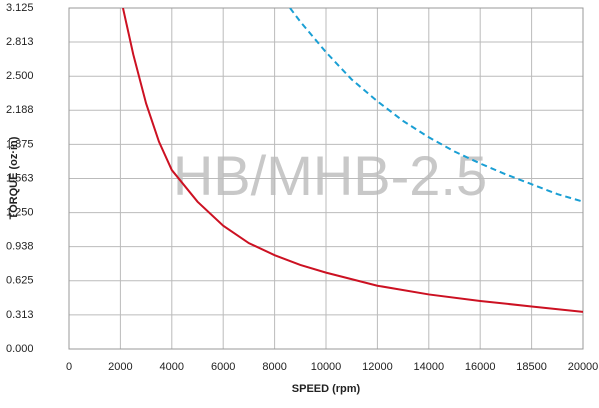 The image size is (599, 408). I want to click on x-tick-label: 6000, so click(223, 367).